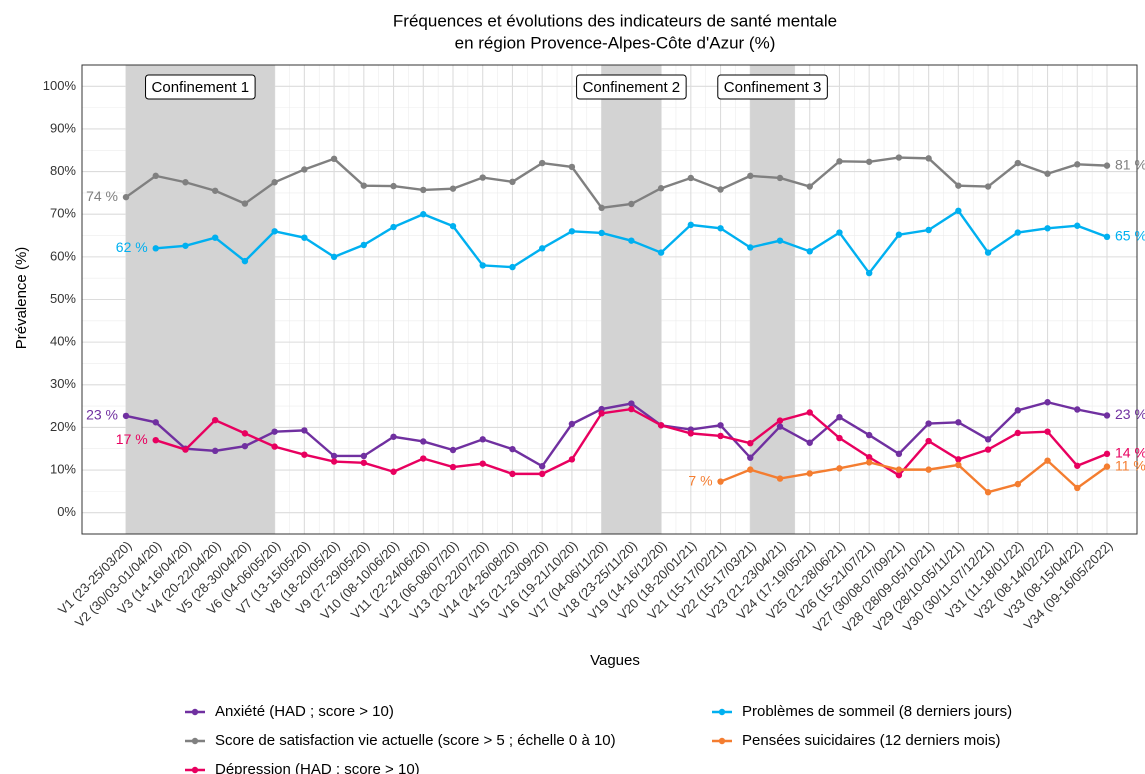 This screenshot has height=774, width=1145. What do you see at coordinates (60, 85) in the screenshot?
I see `y-tick-label: 100%` at bounding box center [60, 85].